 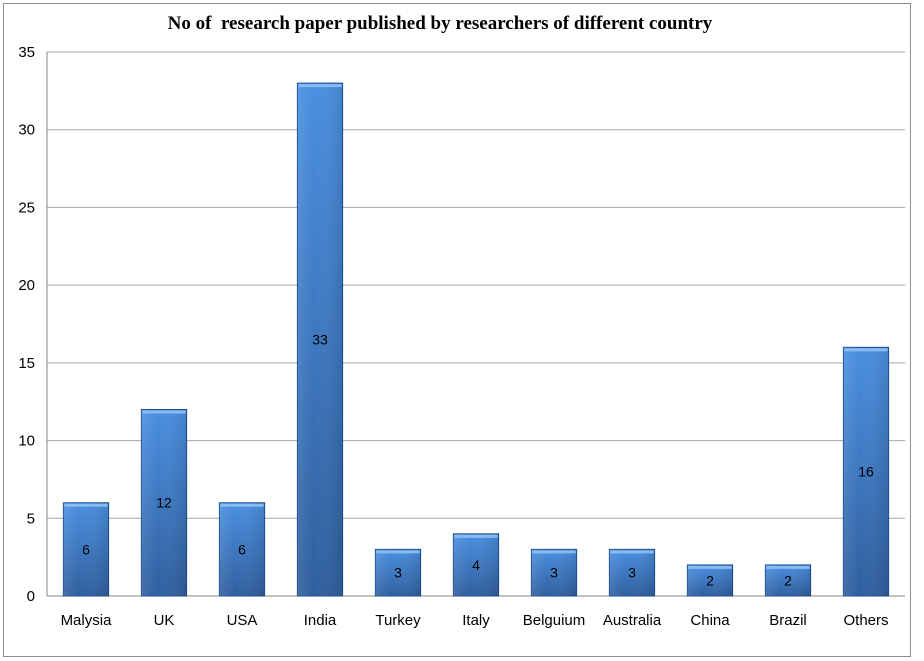 I want to click on category-label-others: Others, so click(x=865, y=620).